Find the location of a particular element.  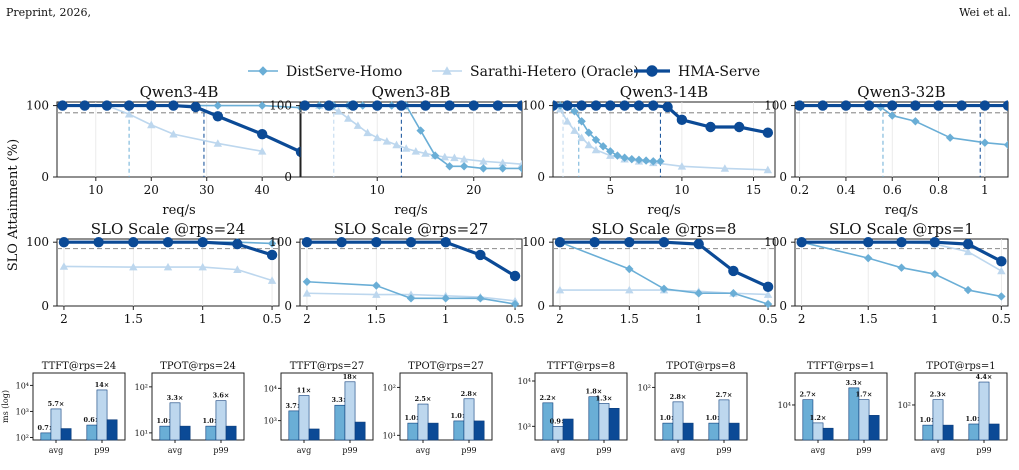

legend-marker-sarathi-hetero-oracle is located at coordinates (447, 70).